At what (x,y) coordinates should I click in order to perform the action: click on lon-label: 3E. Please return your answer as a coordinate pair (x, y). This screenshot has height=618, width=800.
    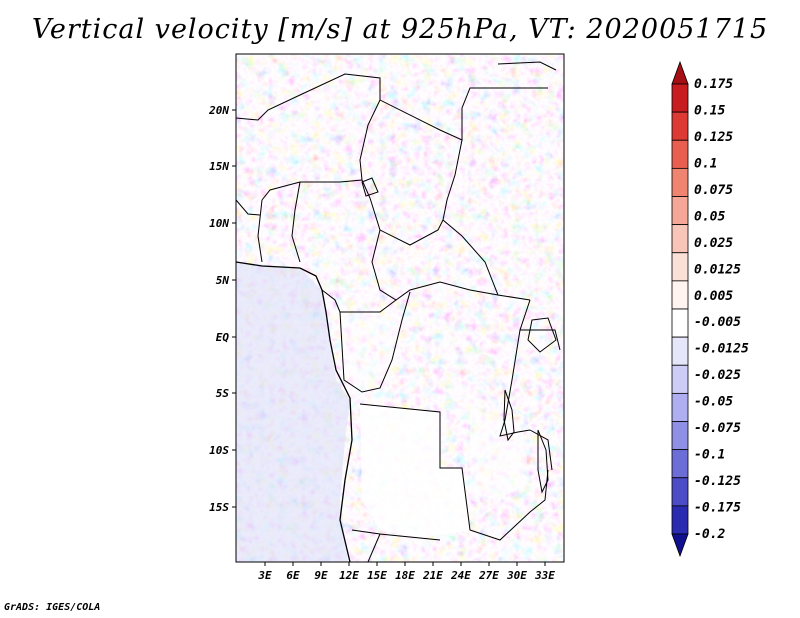
    Looking at the image, I should click on (264, 575).